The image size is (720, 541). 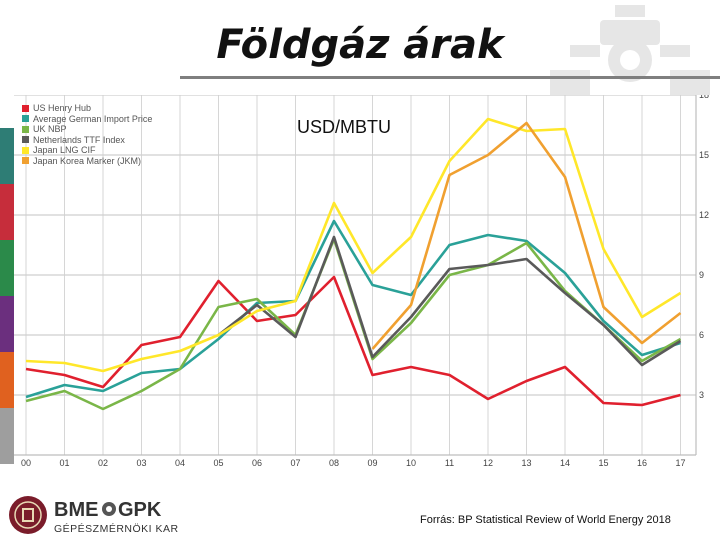 What do you see at coordinates (334, 463) in the screenshot?
I see `x-tick-label: 08` at bounding box center [334, 463].